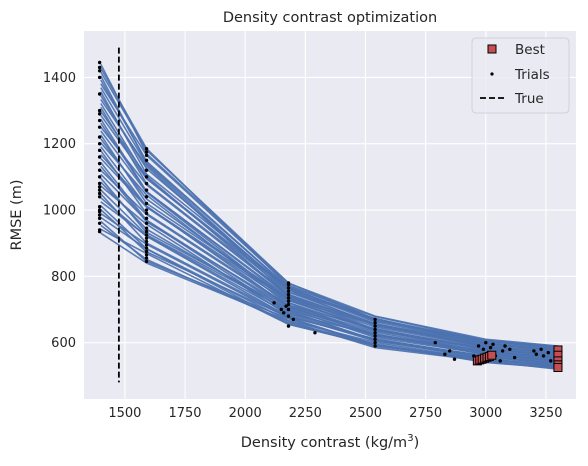 The height and width of the screenshot is (466, 588). What do you see at coordinates (425, 413) in the screenshot?
I see `x-tick-label: 2750` at bounding box center [425, 413].